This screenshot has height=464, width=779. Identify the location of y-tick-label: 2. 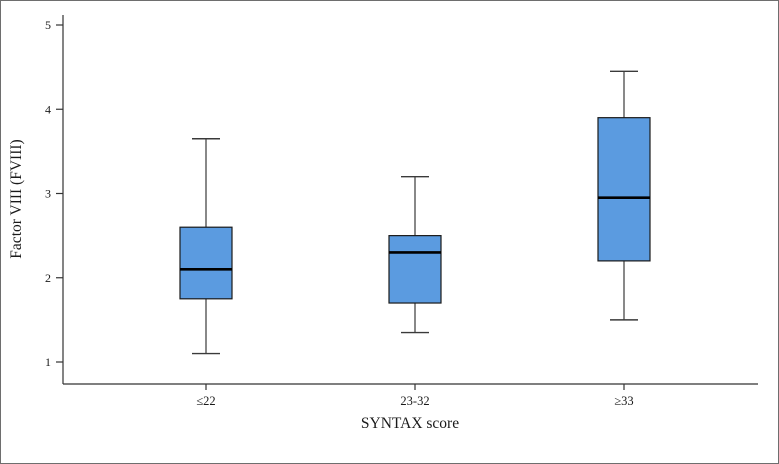
(48, 278).